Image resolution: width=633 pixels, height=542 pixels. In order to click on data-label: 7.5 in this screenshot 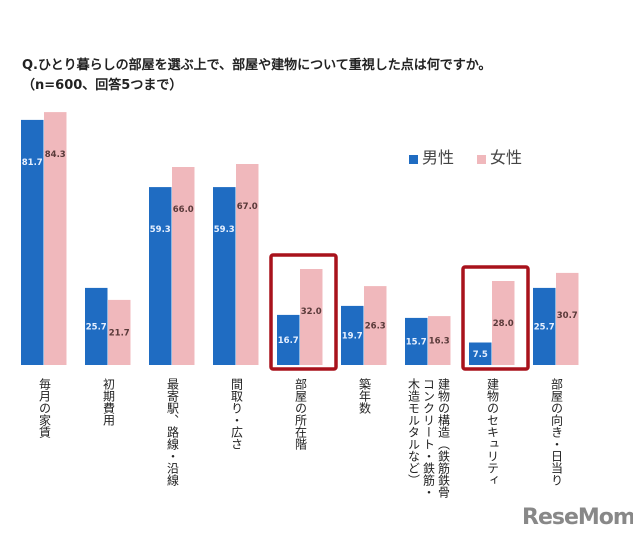, I will do `click(480, 355)`.